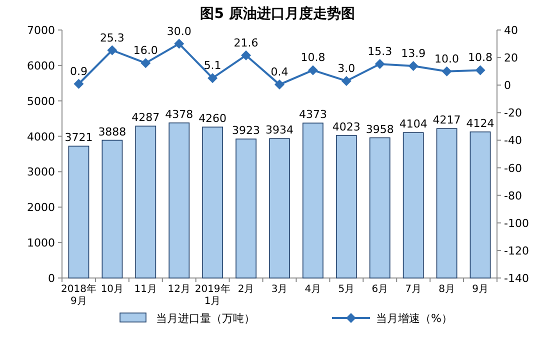 The width and height of the screenshot is (555, 346). What do you see at coordinates (145, 51) in the screenshot?
I see `data-label: 16.0` at bounding box center [145, 51].